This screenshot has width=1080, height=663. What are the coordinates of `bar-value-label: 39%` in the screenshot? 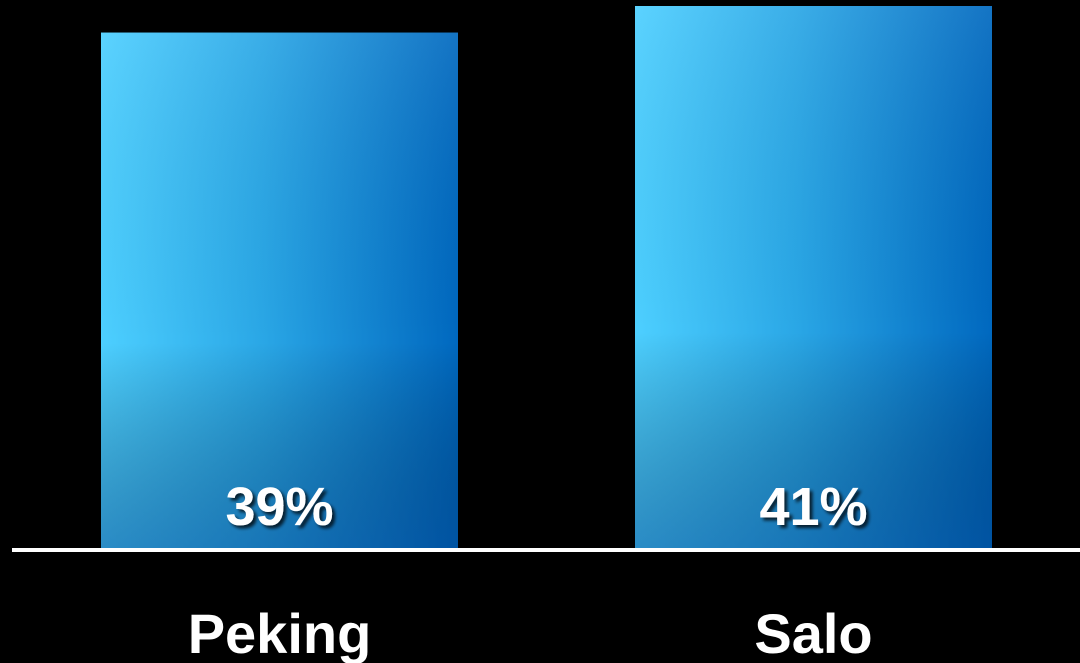 It's located at (279, 507).